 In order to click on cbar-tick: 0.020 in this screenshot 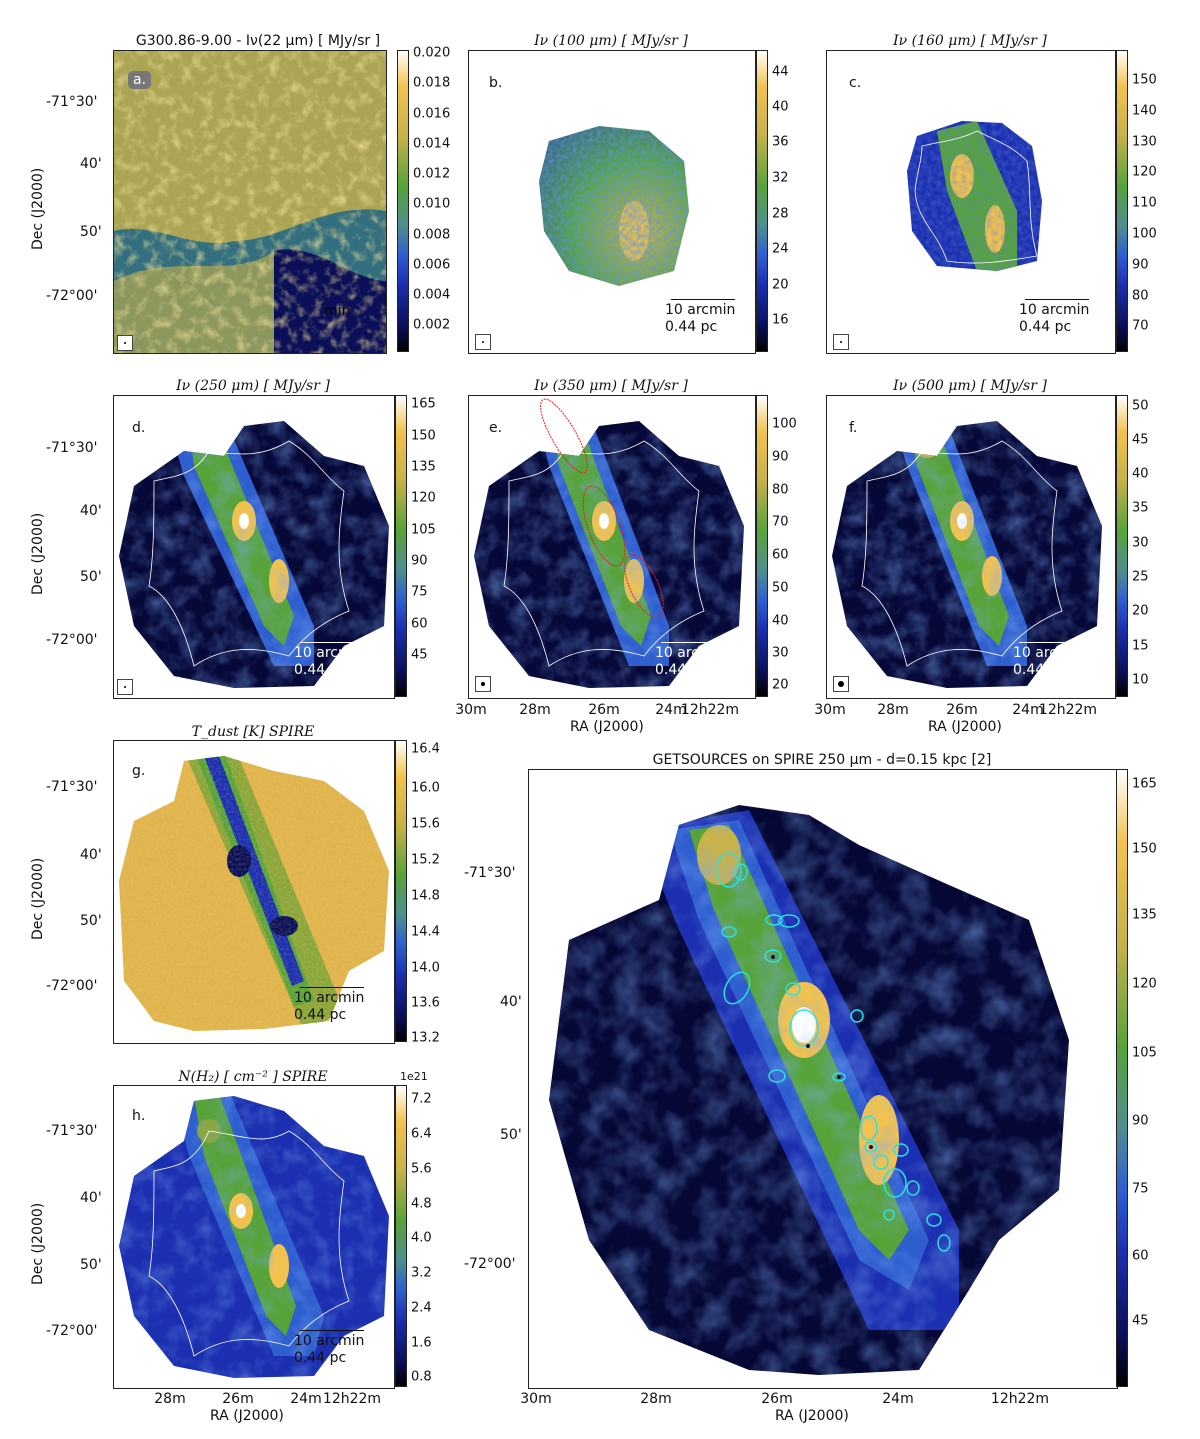, I will do `click(432, 53)`.